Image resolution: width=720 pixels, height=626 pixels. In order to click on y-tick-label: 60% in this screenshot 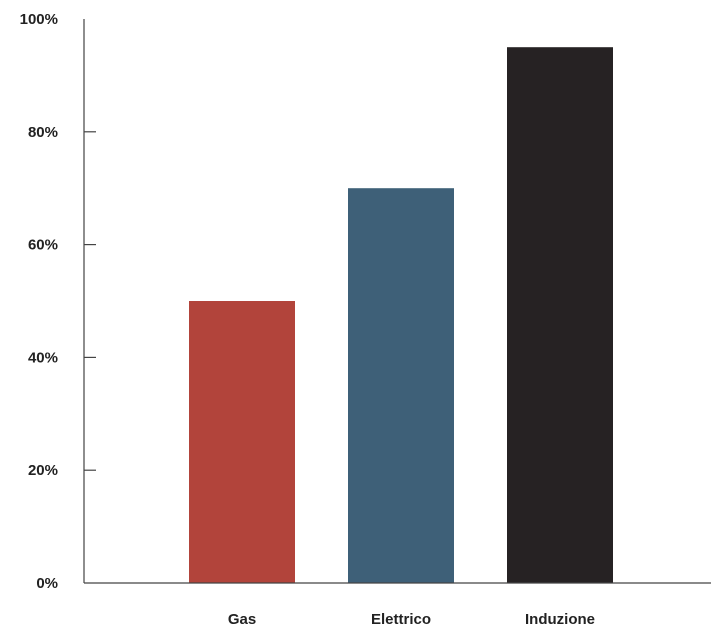, I will do `click(43, 245)`.